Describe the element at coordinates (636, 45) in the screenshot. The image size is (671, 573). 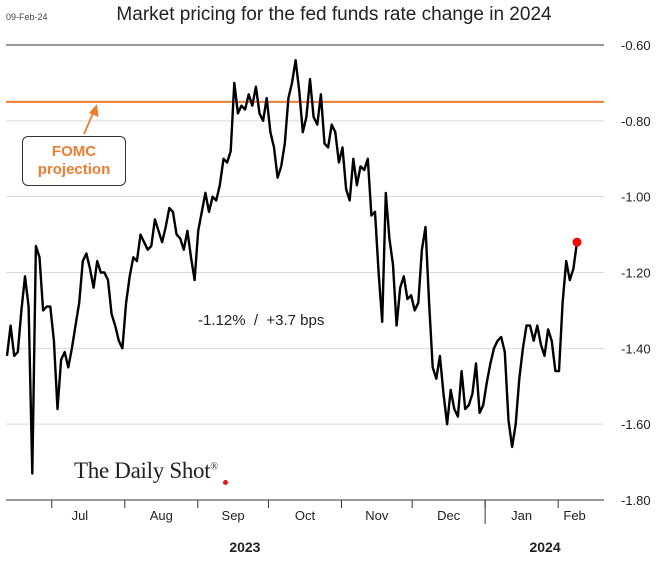
I see `y-tick-label: -0.60` at that location.